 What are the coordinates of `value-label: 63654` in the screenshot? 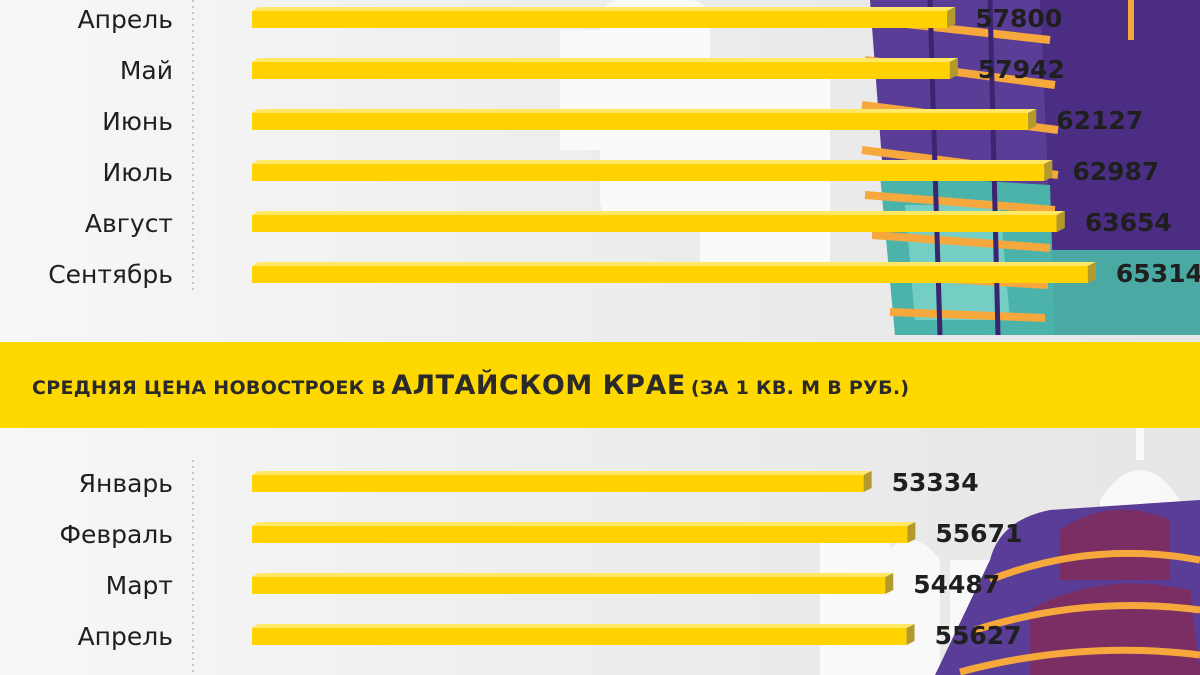 It's located at (1128, 222).